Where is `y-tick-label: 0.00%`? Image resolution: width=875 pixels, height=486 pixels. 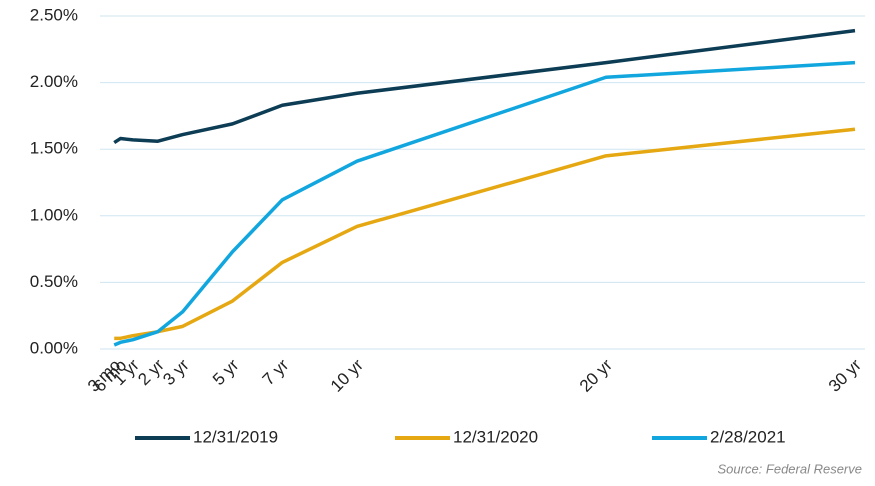
y-tick-label: 0.00% is located at coordinates (54, 347).